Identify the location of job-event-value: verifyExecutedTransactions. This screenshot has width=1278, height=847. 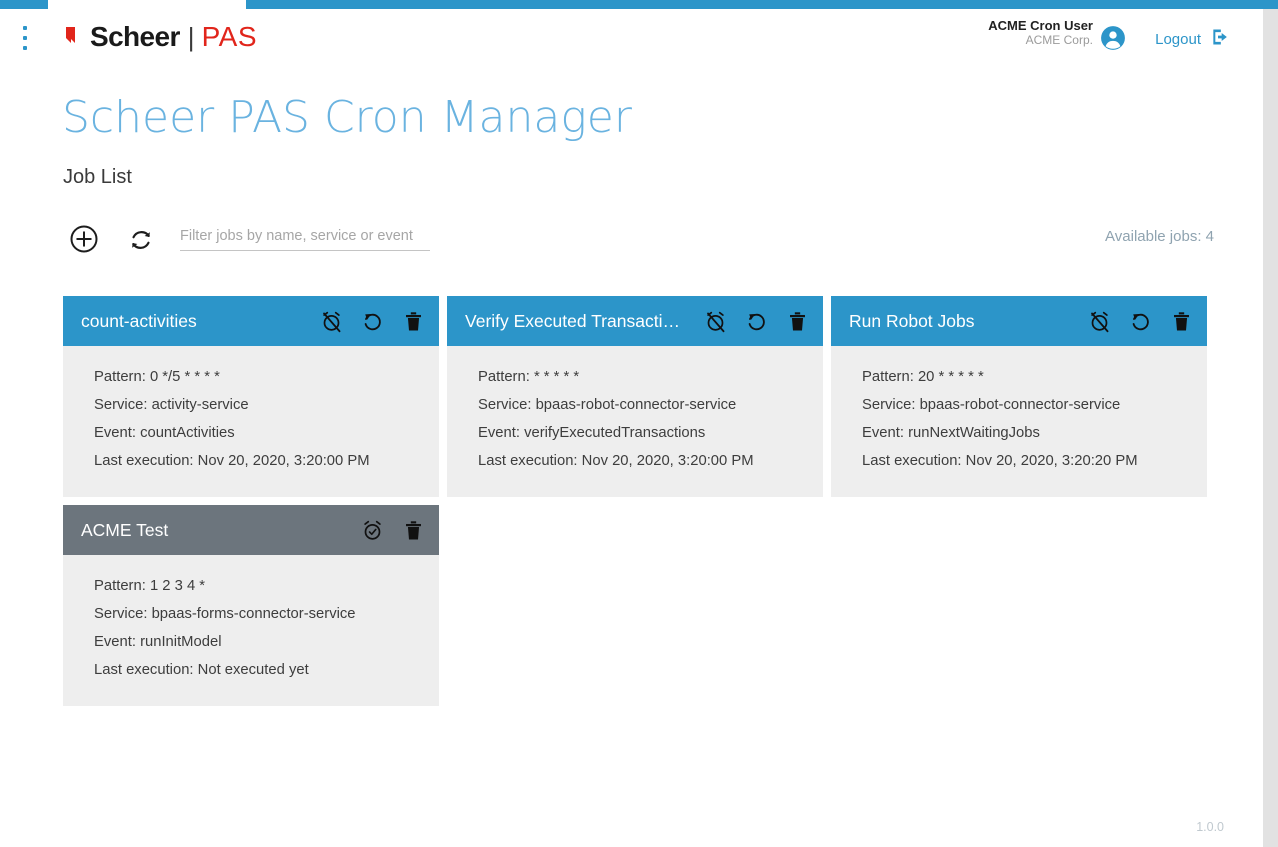
(615, 433).